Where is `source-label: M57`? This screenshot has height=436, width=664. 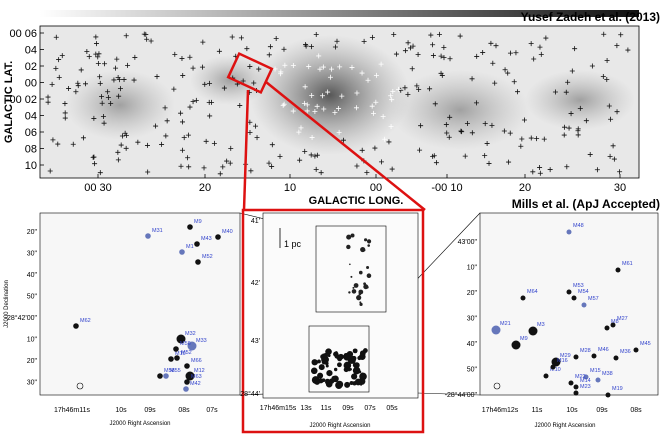
source-label: M57 is located at coordinates (593, 299).